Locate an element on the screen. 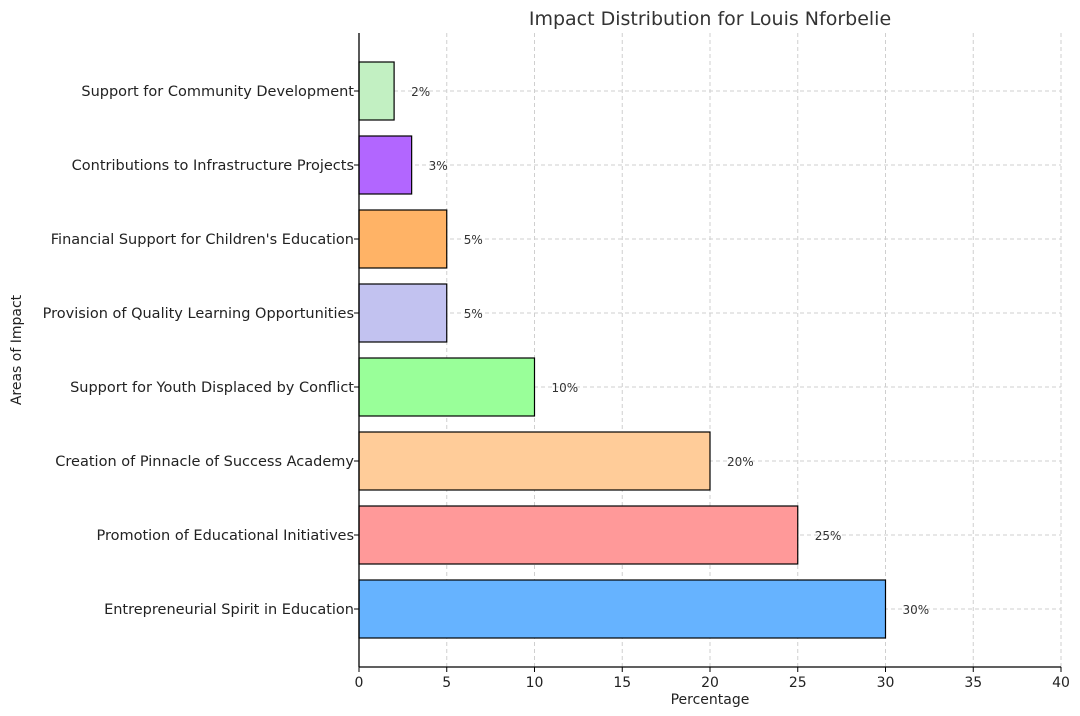 The image size is (1080, 716). x-tick-label: 15 is located at coordinates (622, 683).